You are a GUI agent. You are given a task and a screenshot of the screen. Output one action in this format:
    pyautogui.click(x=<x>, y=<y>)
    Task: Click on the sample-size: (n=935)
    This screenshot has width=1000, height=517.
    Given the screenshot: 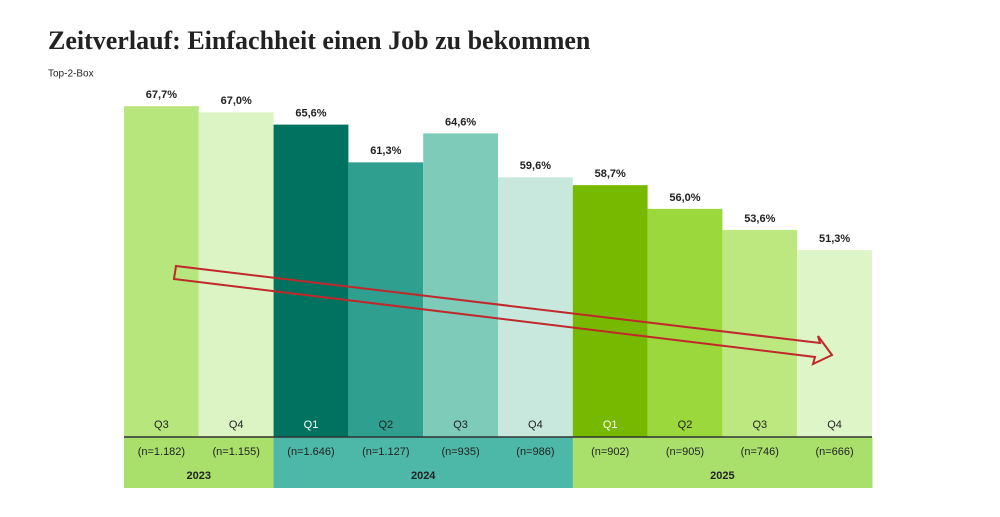 What is the action you would take?
    pyautogui.click(x=460, y=452)
    